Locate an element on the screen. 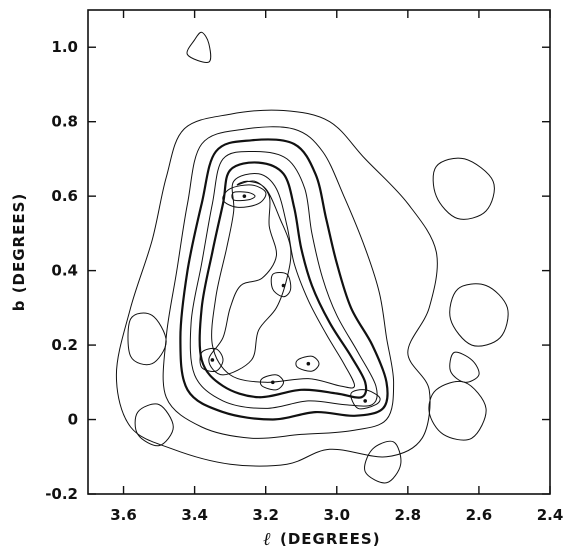  x-tick-label: 2.8 is located at coordinates (408, 515).